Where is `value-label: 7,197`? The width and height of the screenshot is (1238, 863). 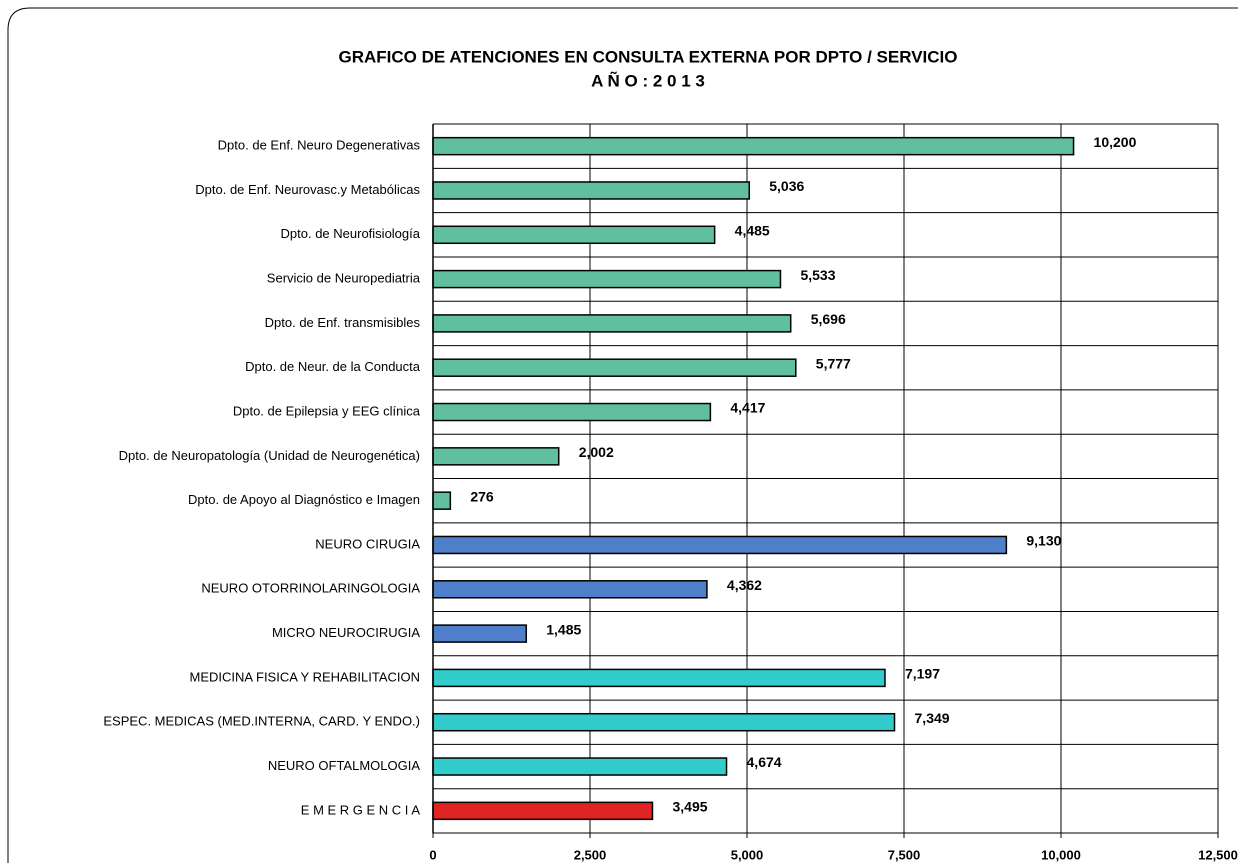
value-label: 7,197 is located at coordinates (922, 674).